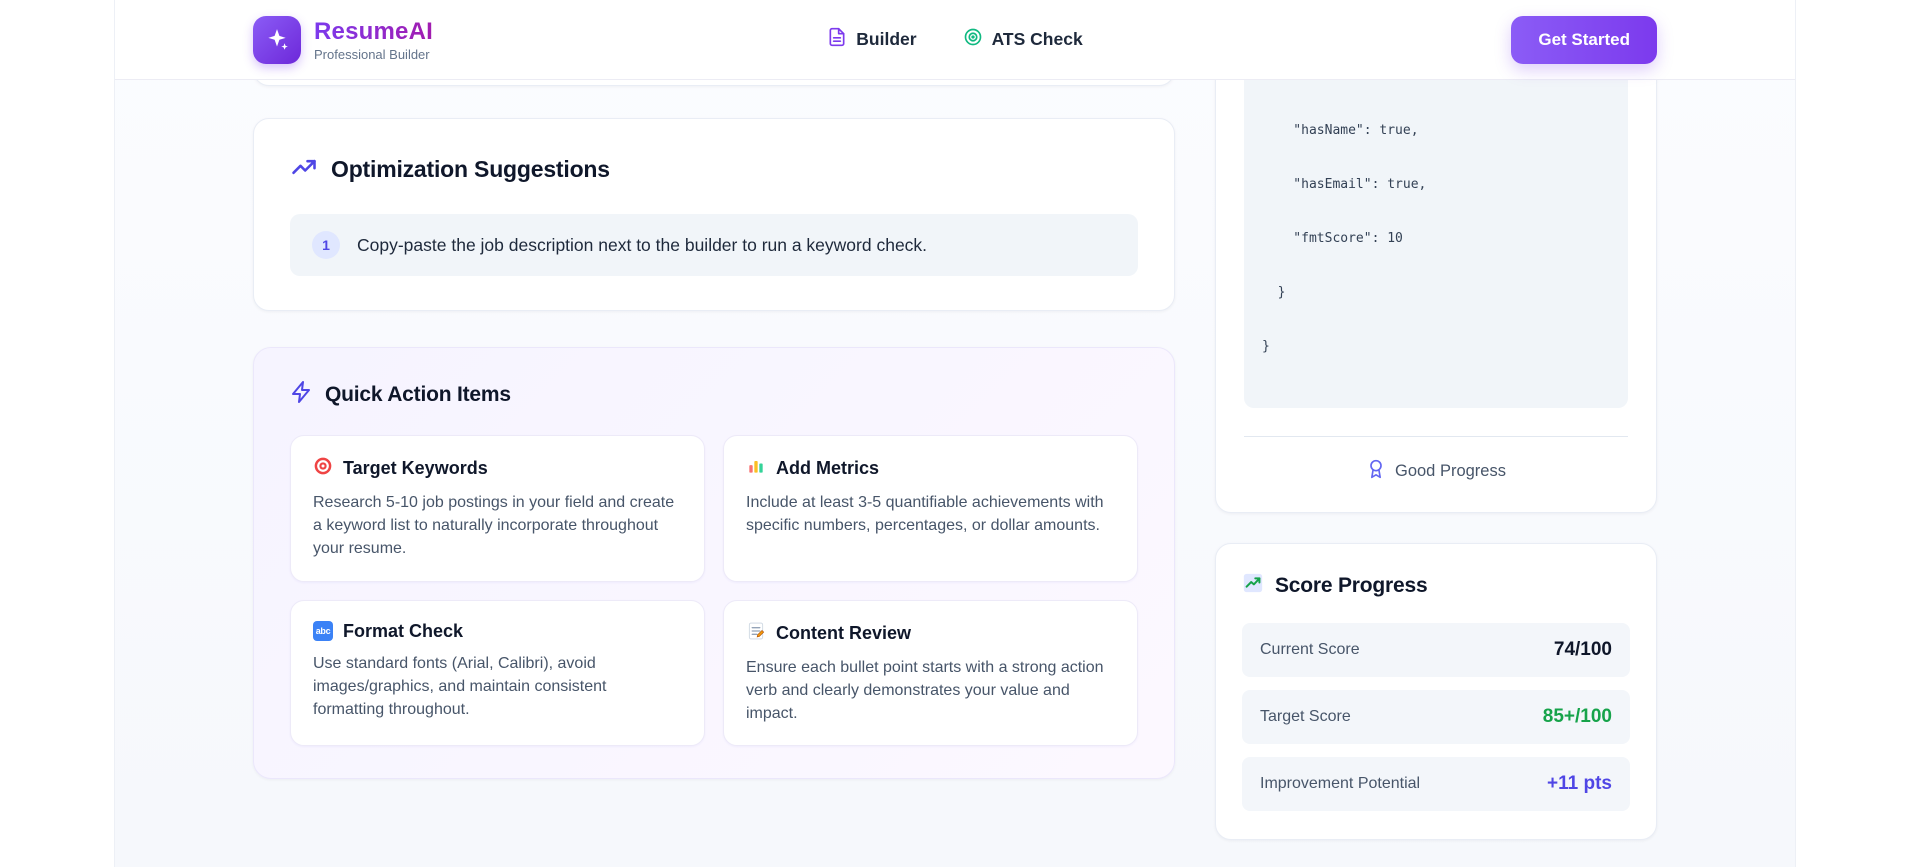 The height and width of the screenshot is (867, 1910). I want to click on brand-name: ResumeAI, so click(373, 31).